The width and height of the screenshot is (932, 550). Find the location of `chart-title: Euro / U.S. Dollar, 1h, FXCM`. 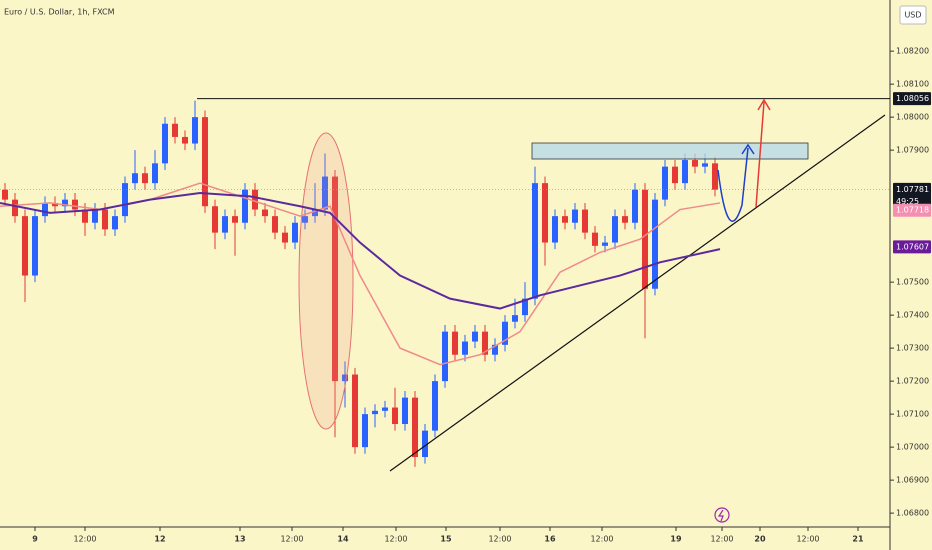

chart-title: Euro / U.S. Dollar, 1h, FXCM is located at coordinates (59, 12).